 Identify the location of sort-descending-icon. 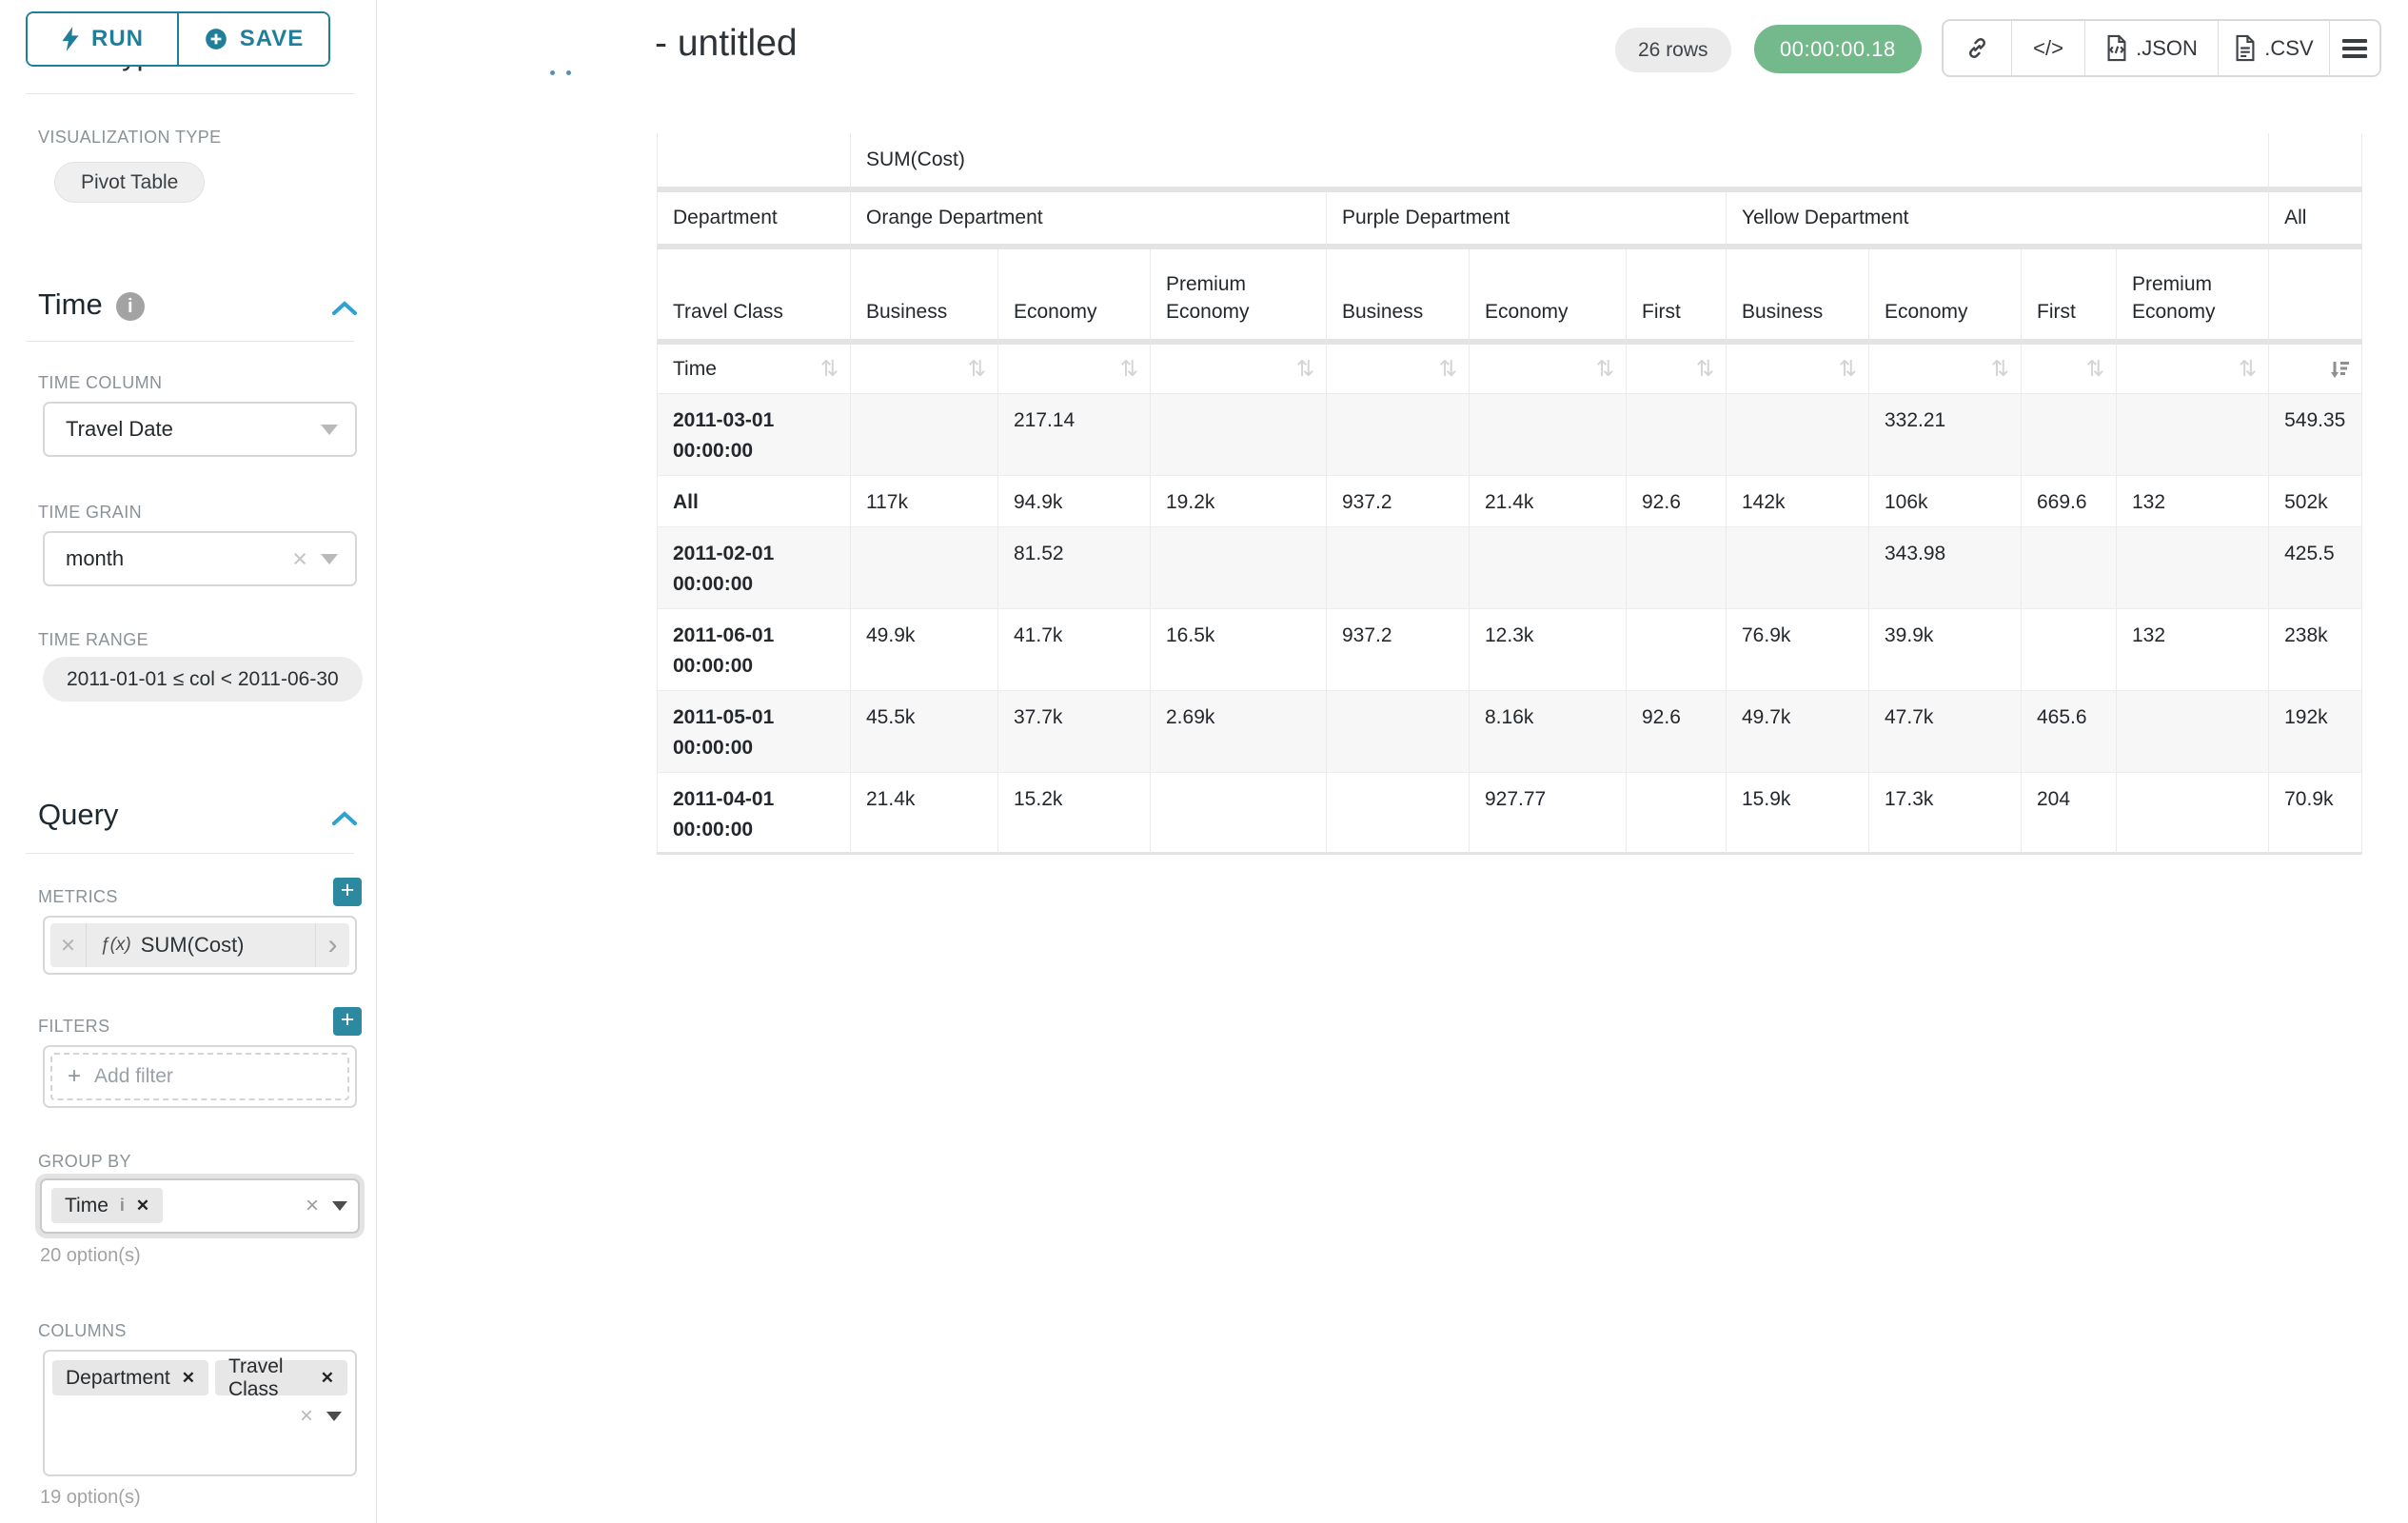
(2339, 369).